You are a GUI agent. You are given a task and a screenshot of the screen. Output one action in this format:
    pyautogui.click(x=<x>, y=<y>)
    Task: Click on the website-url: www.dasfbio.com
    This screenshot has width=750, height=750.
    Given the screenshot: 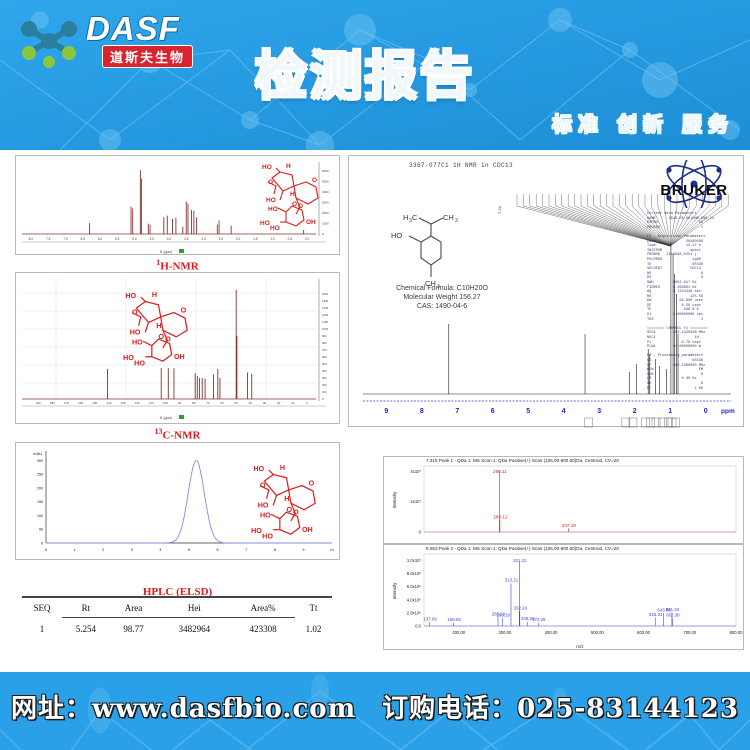 What is the action you would take?
    pyautogui.click(x=224, y=709)
    